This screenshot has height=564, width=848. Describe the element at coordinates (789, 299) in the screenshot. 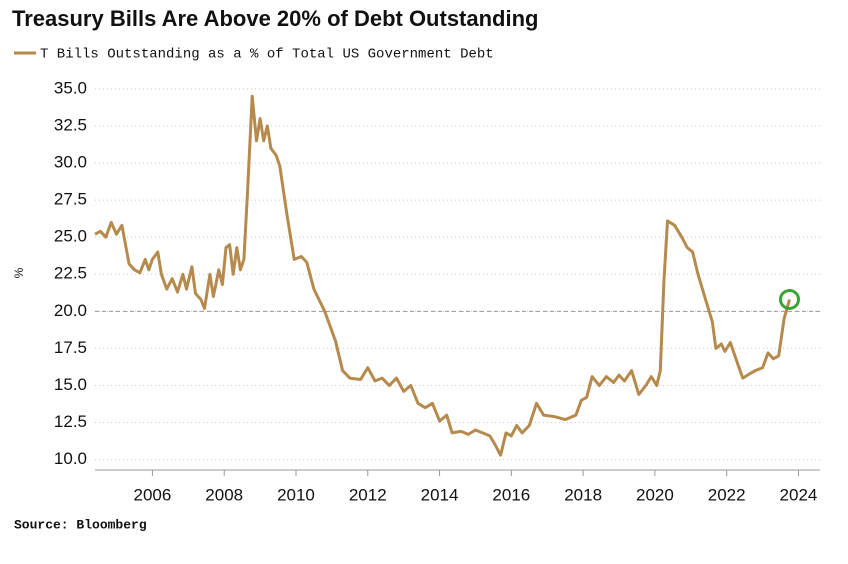

I see `last-point-marker` at that location.